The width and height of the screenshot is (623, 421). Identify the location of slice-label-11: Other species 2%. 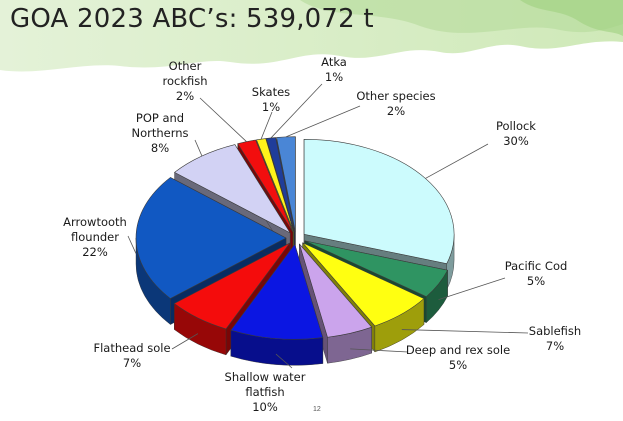
(395, 103).